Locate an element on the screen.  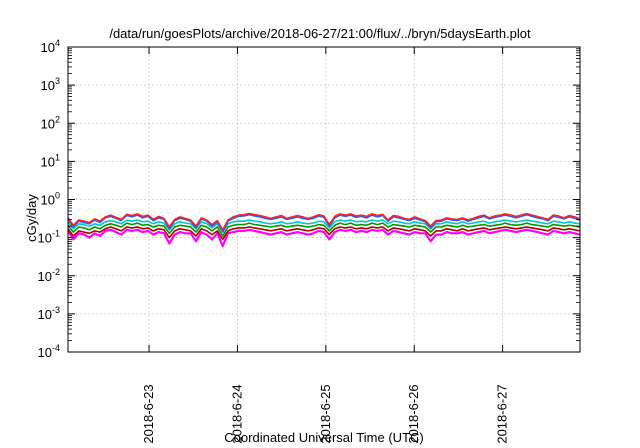
x-tick-label: 2018-6-24 is located at coordinates (236, 413).